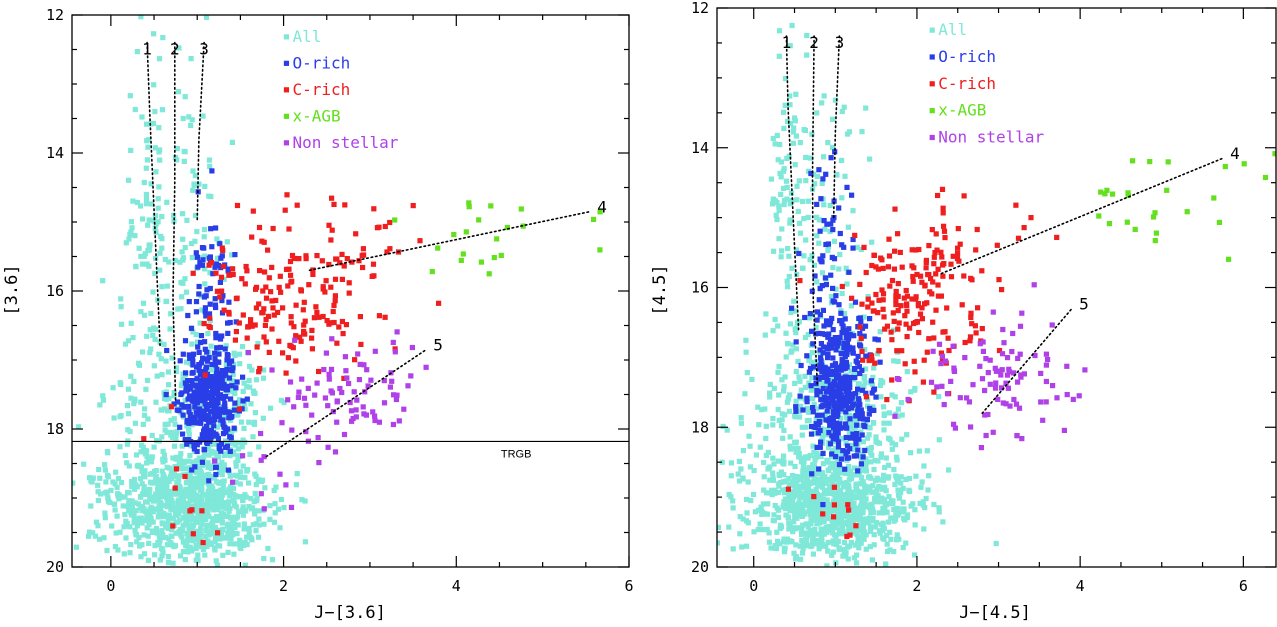 The width and height of the screenshot is (1277, 627). What do you see at coordinates (345, 142) in the screenshot?
I see `legend-label-non-stellar: Non stellar` at bounding box center [345, 142].